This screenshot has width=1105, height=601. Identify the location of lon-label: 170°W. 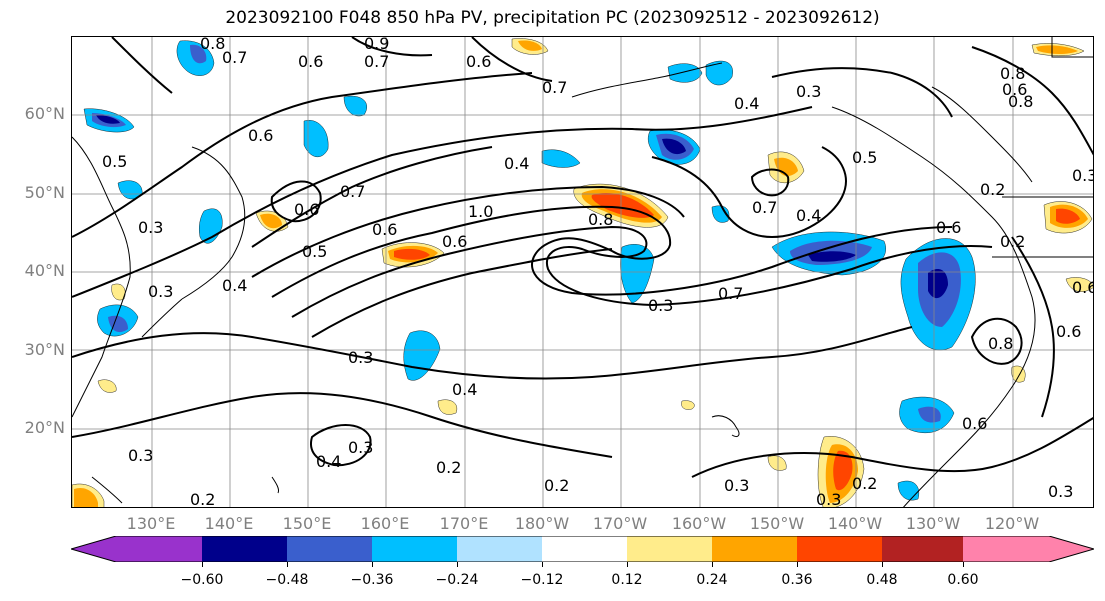
(620, 523).